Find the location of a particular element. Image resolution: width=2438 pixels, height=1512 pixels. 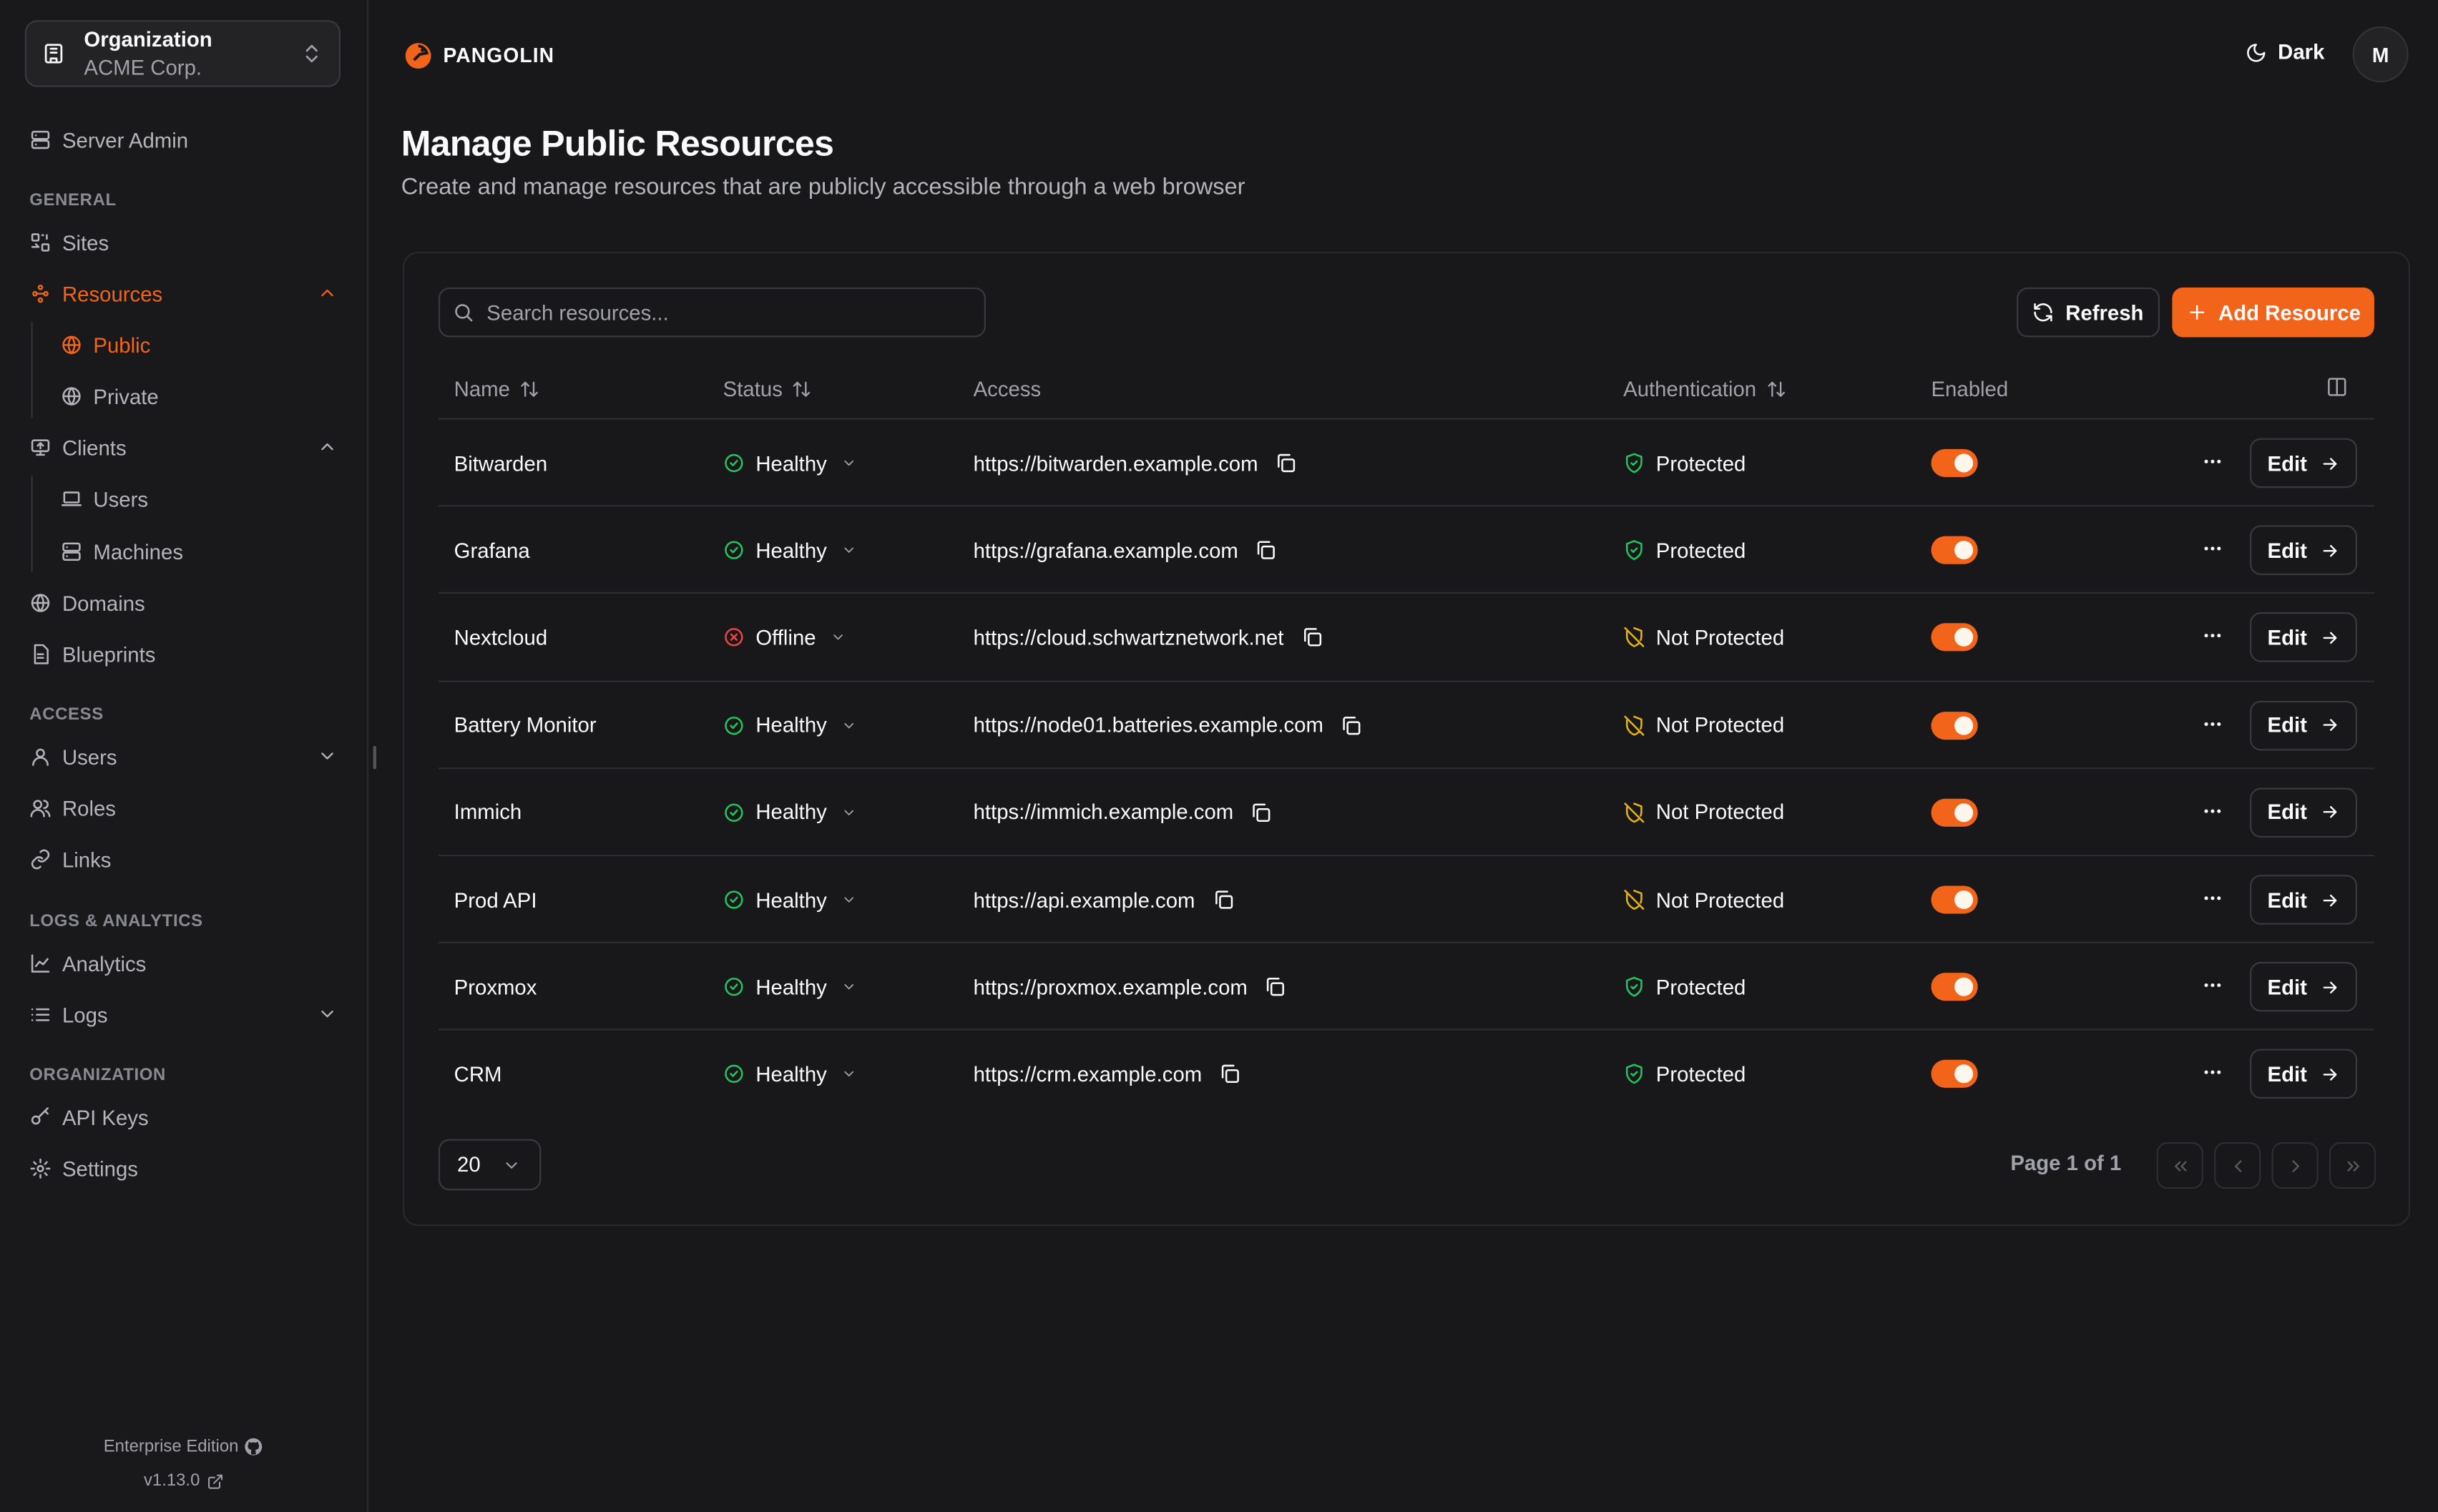

column-header-name: Name is located at coordinates (497, 389).